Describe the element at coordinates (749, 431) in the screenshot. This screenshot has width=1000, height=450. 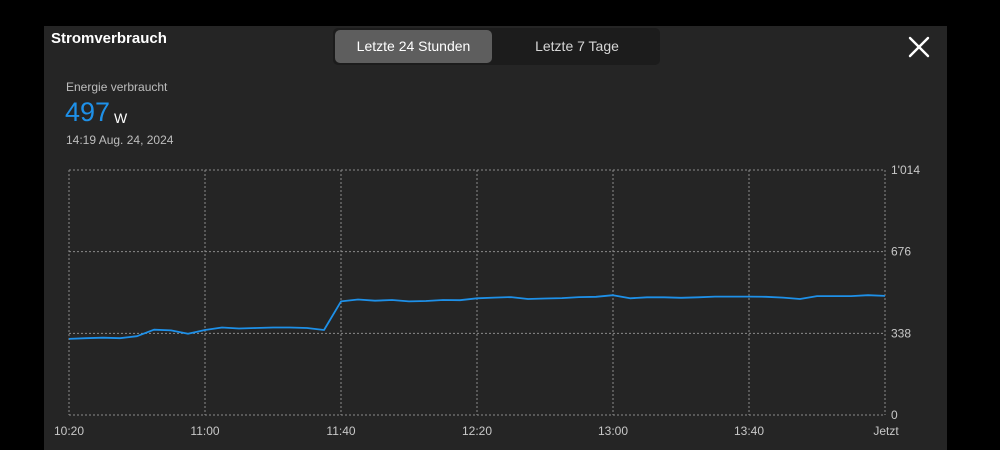
I see `x-tick-label: 13:40` at that location.